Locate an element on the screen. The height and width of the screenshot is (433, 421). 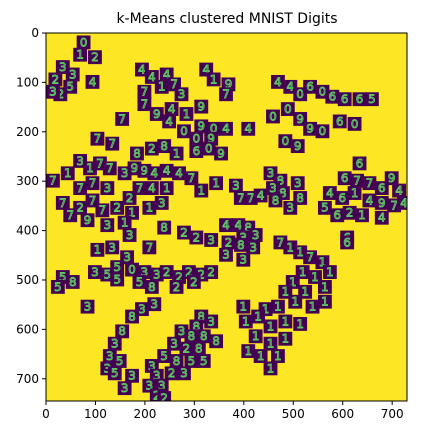
digit-tile: 5 is located at coordinates (140, 282).